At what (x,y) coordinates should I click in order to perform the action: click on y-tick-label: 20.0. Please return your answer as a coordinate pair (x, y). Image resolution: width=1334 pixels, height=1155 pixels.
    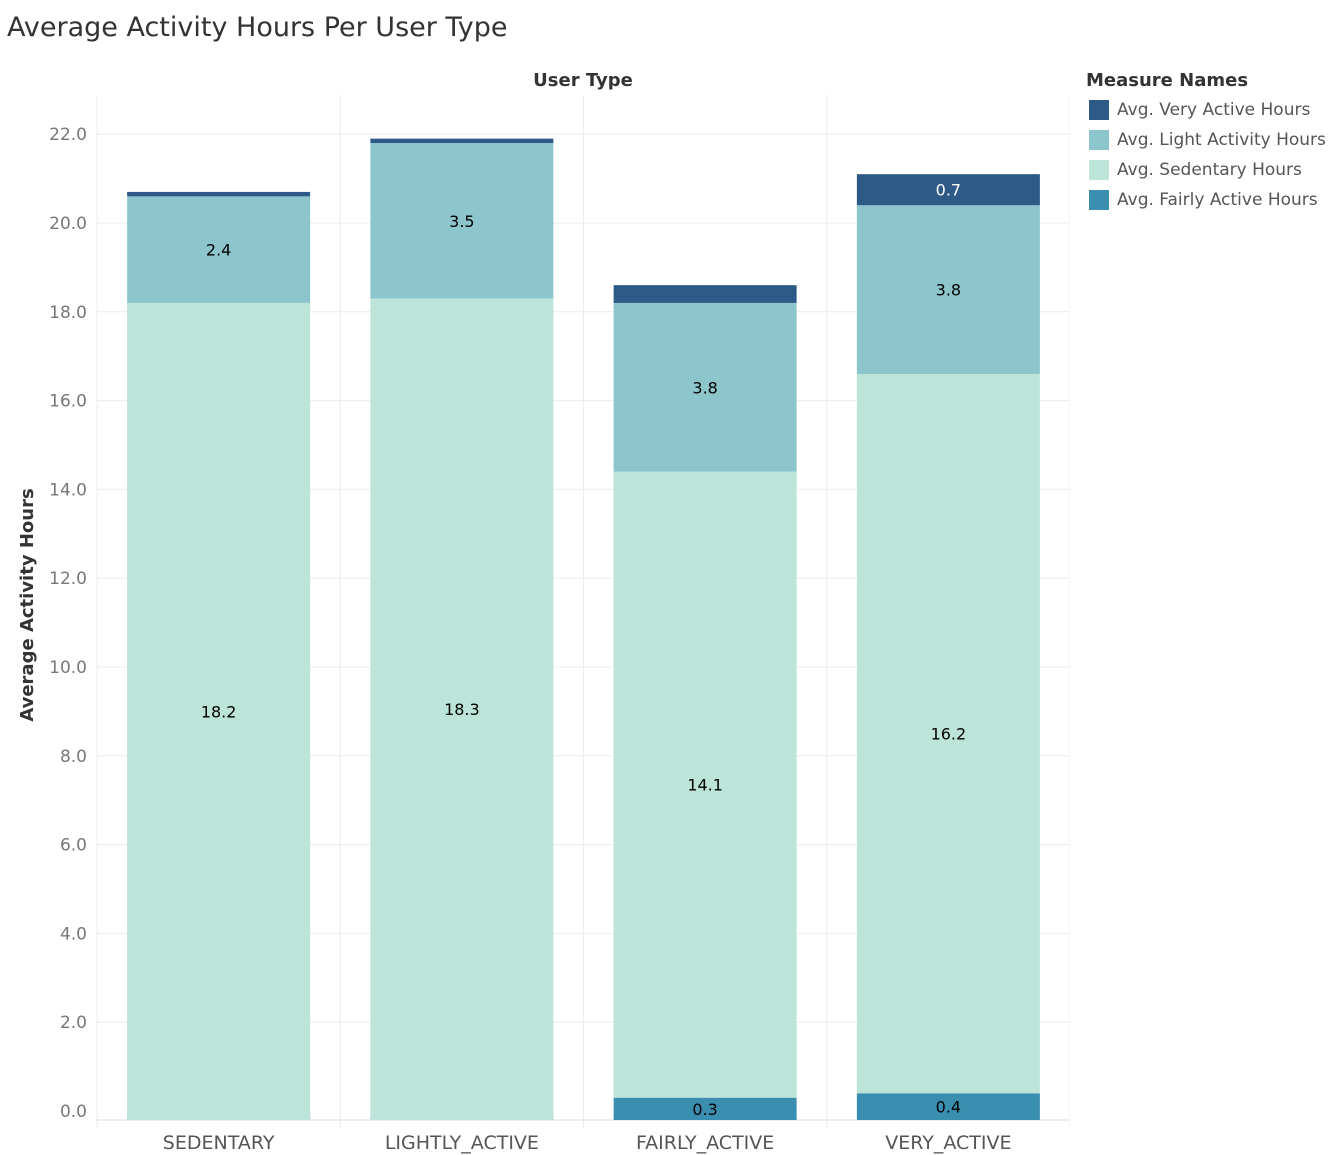
    Looking at the image, I should click on (68, 224).